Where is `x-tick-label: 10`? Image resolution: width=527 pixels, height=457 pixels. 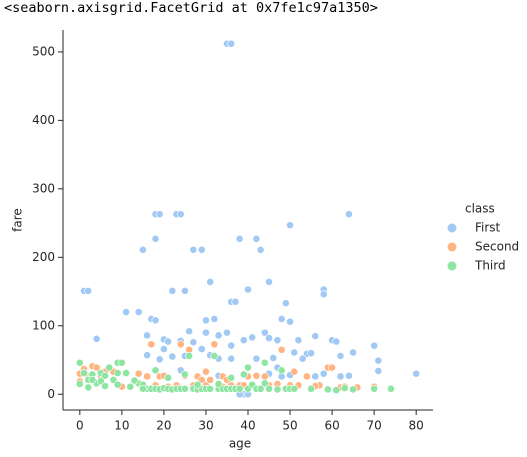
x-tick-label: 10 is located at coordinates (121, 426).